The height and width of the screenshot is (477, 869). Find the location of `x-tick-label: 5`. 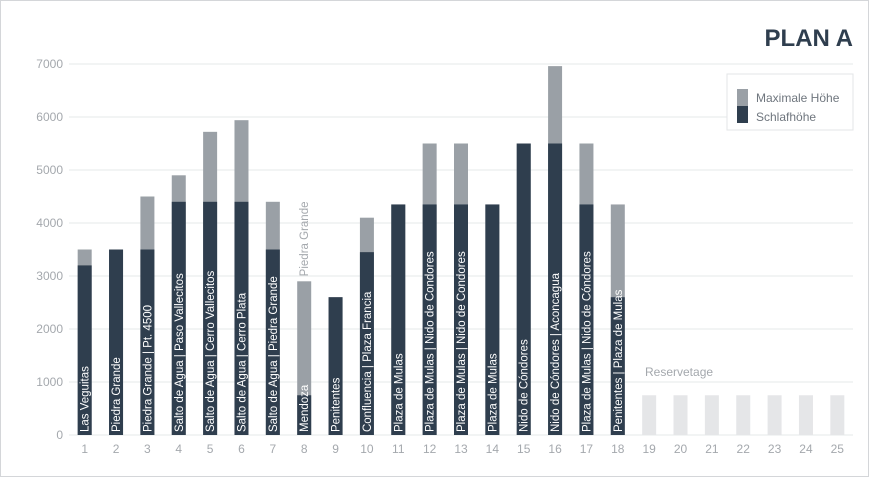

x-tick-label: 5 is located at coordinates (210, 449).